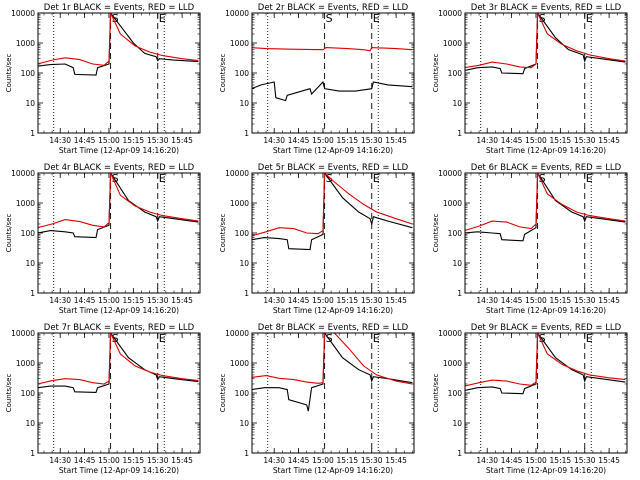 The image size is (640, 480). Describe the element at coordinates (119, 328) in the screenshot. I see `plot-title: Det 7r BLACK = Events, RED = LLD` at that location.